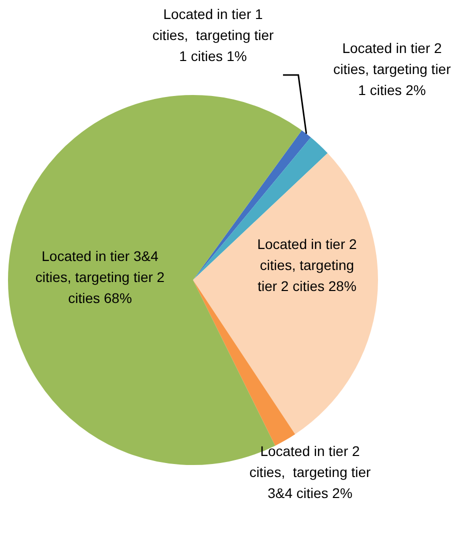  I want to click on slice-label: Located in tier 3&4 cities, targeting tier 2 cities 68%, so click(100, 277).